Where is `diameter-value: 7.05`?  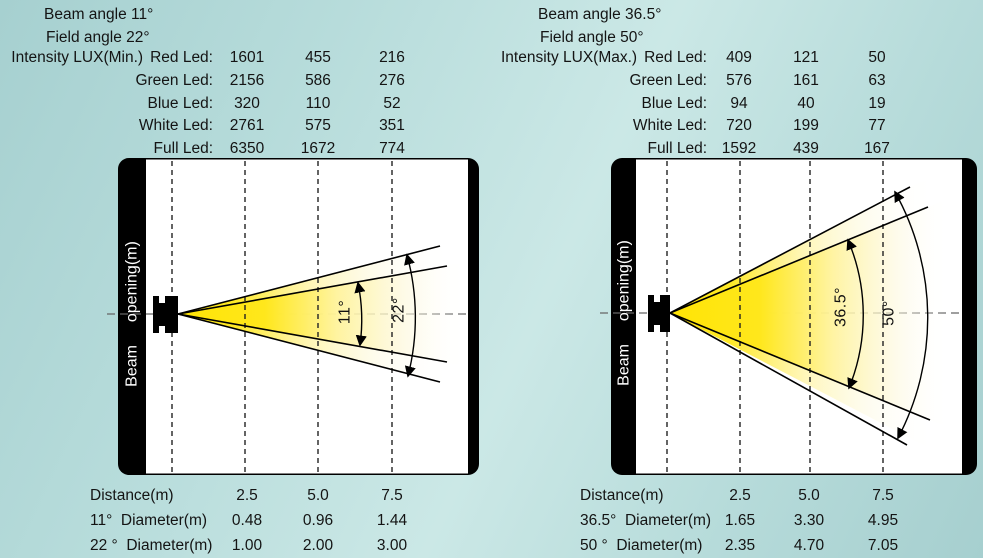
diameter-value: 7.05 is located at coordinates (883, 545).